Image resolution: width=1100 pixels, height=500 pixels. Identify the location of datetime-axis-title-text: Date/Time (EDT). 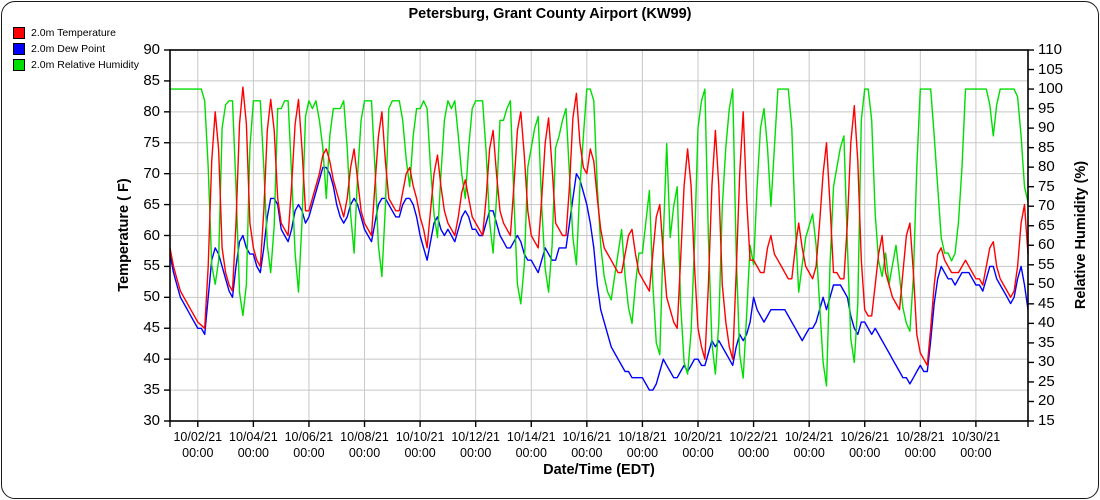
(599, 470).